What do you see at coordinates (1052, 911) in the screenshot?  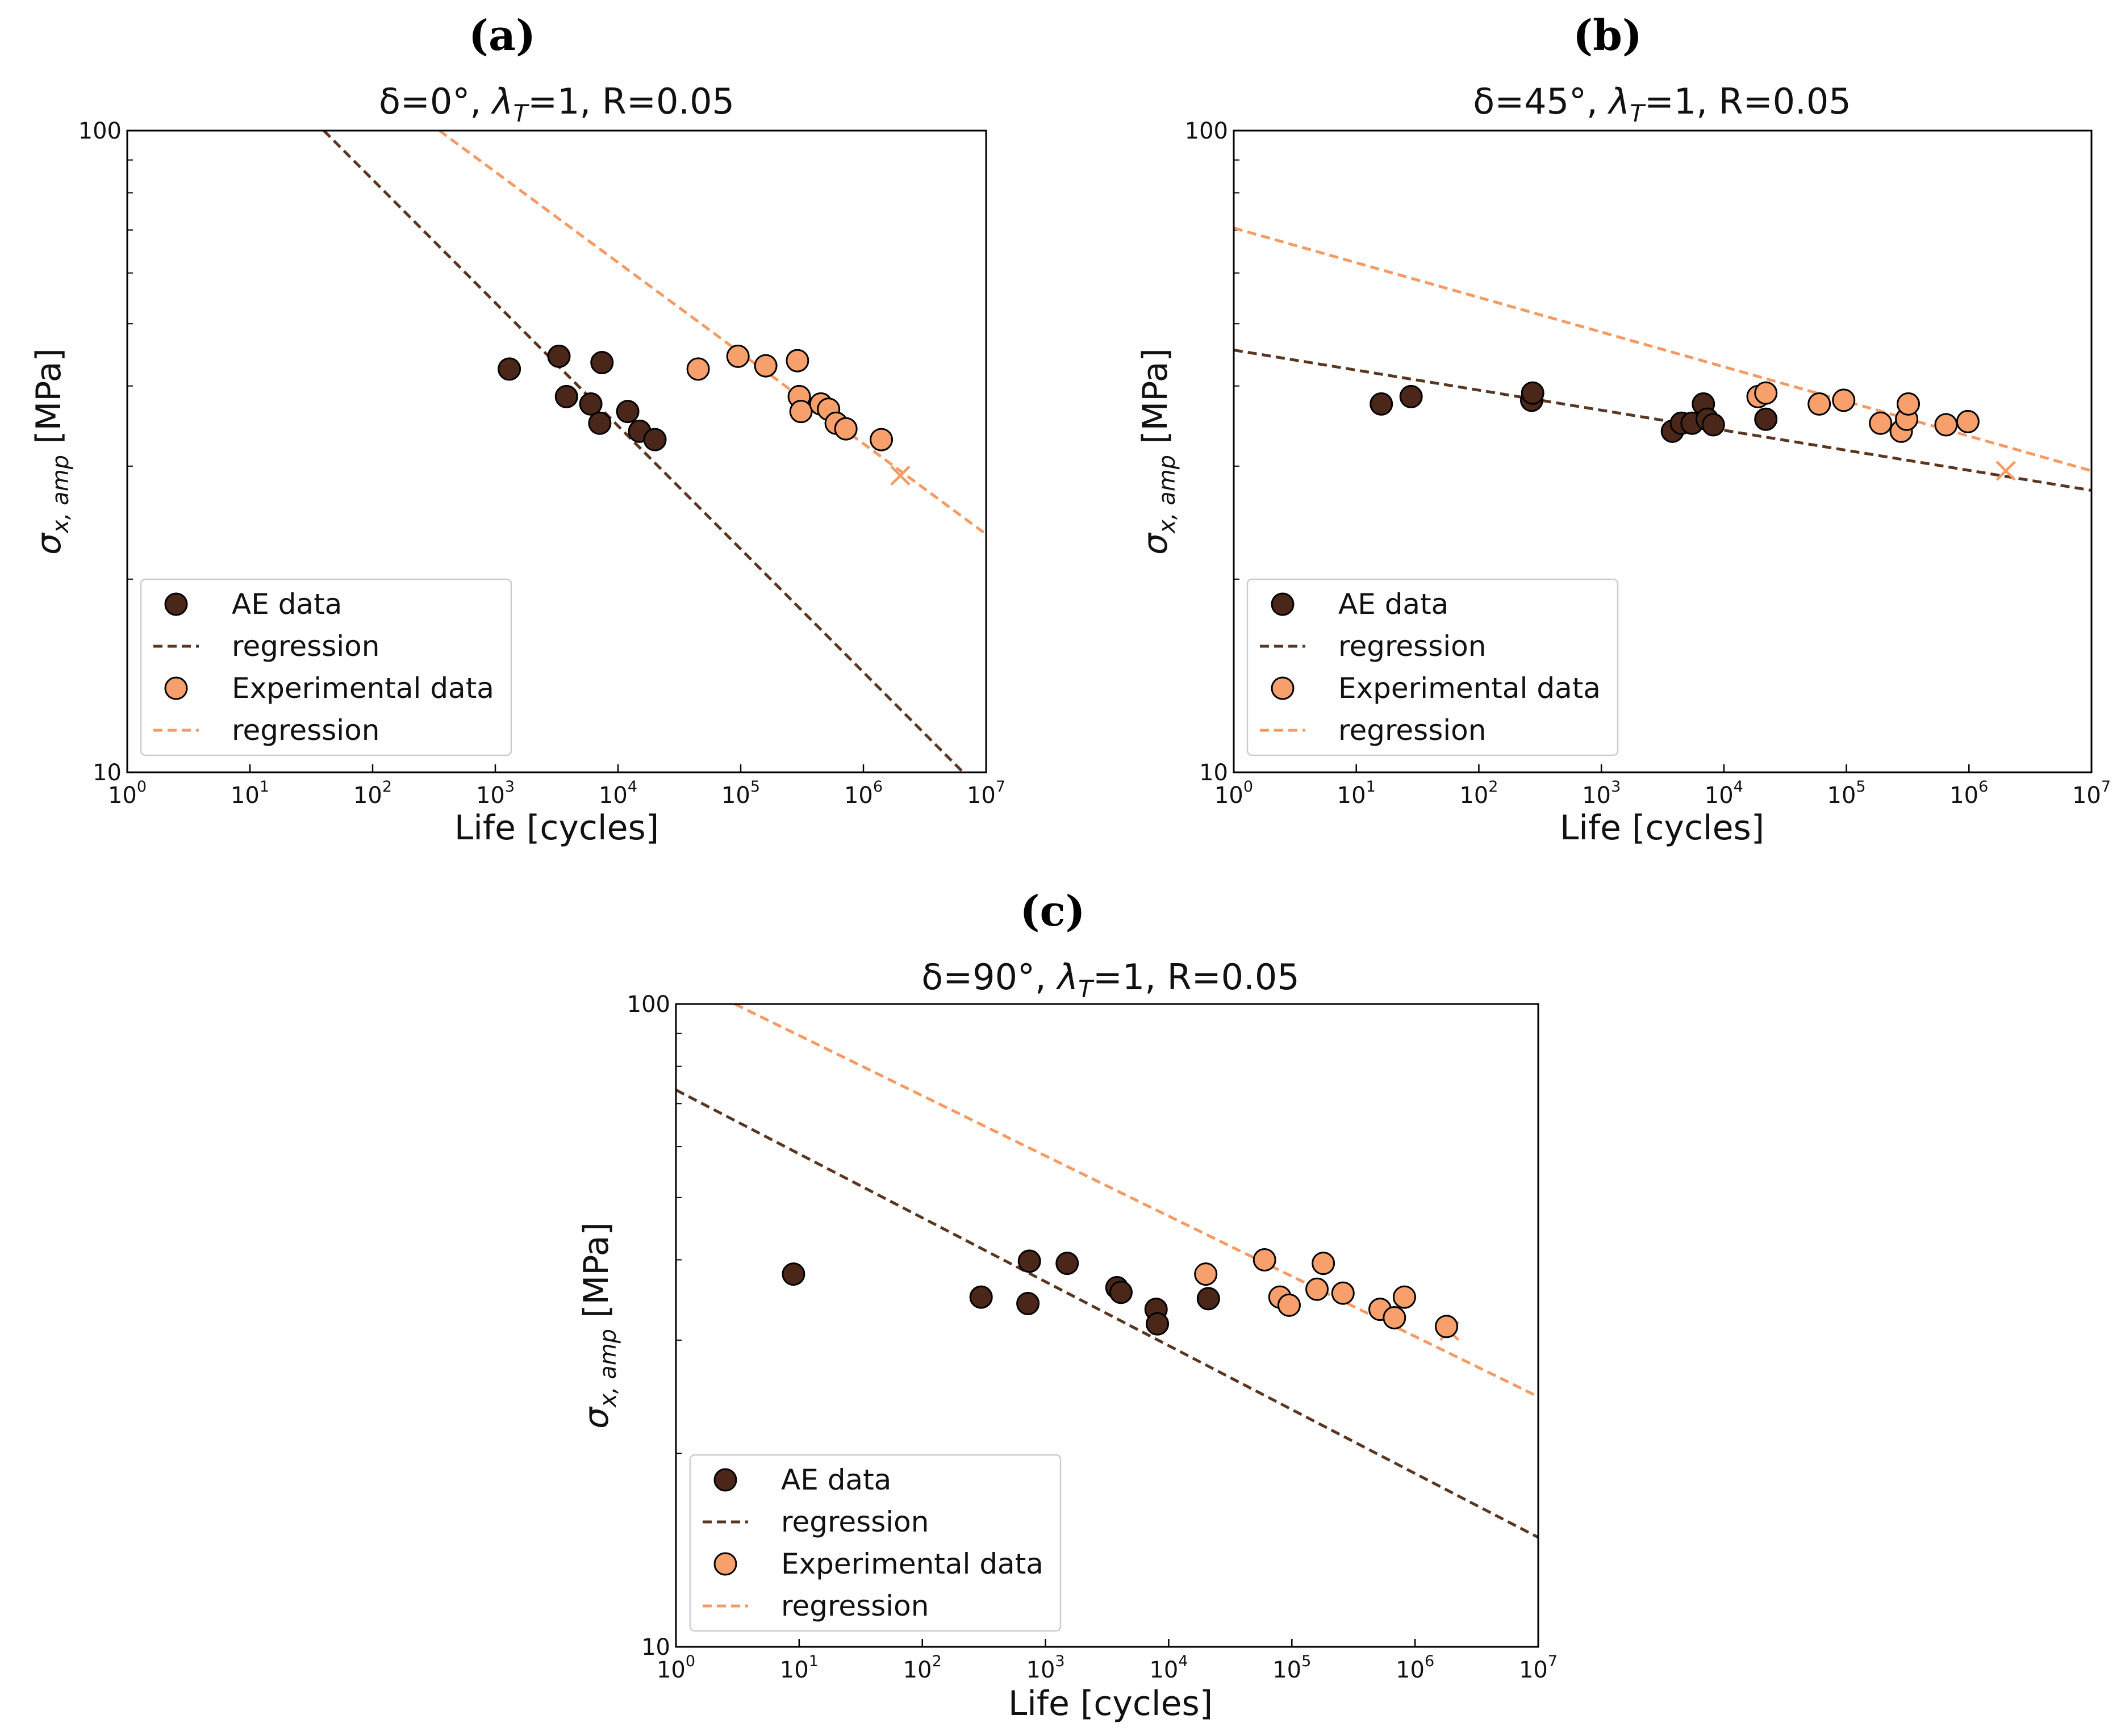 I see `panel-label: (c)` at bounding box center [1052, 911].